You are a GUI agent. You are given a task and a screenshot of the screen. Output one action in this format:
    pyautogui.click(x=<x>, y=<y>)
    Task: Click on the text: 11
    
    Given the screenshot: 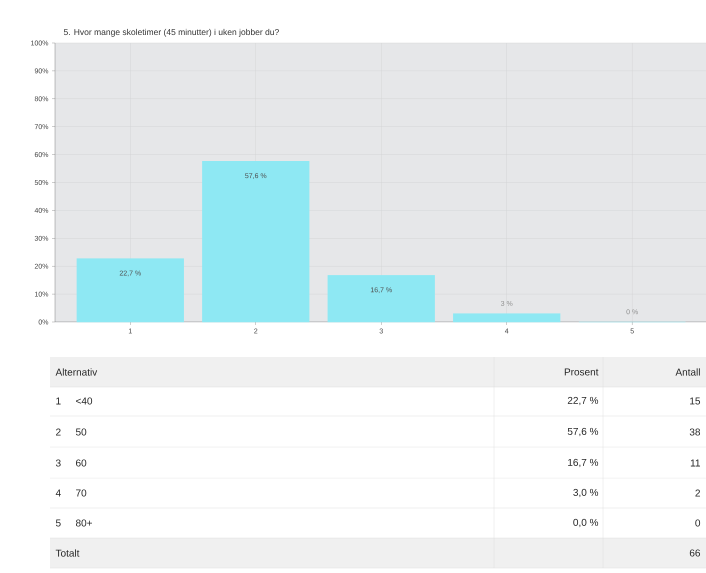 What is the action you would take?
    pyautogui.click(x=695, y=463)
    